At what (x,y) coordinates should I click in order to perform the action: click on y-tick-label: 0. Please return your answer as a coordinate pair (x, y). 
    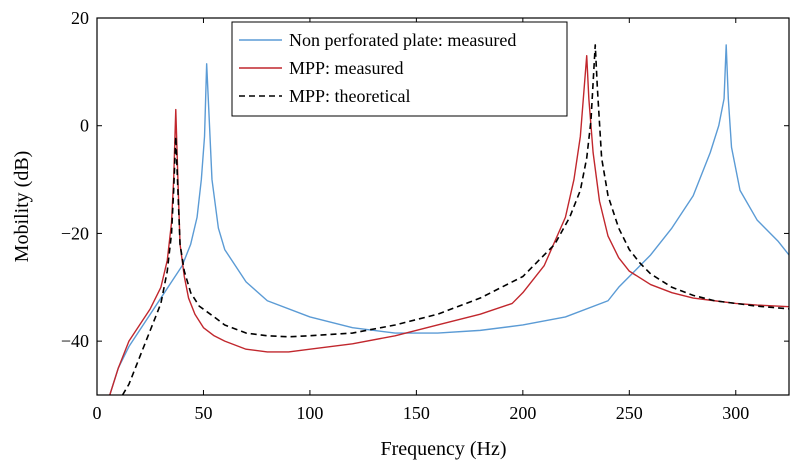
    Looking at the image, I should click on (84, 126).